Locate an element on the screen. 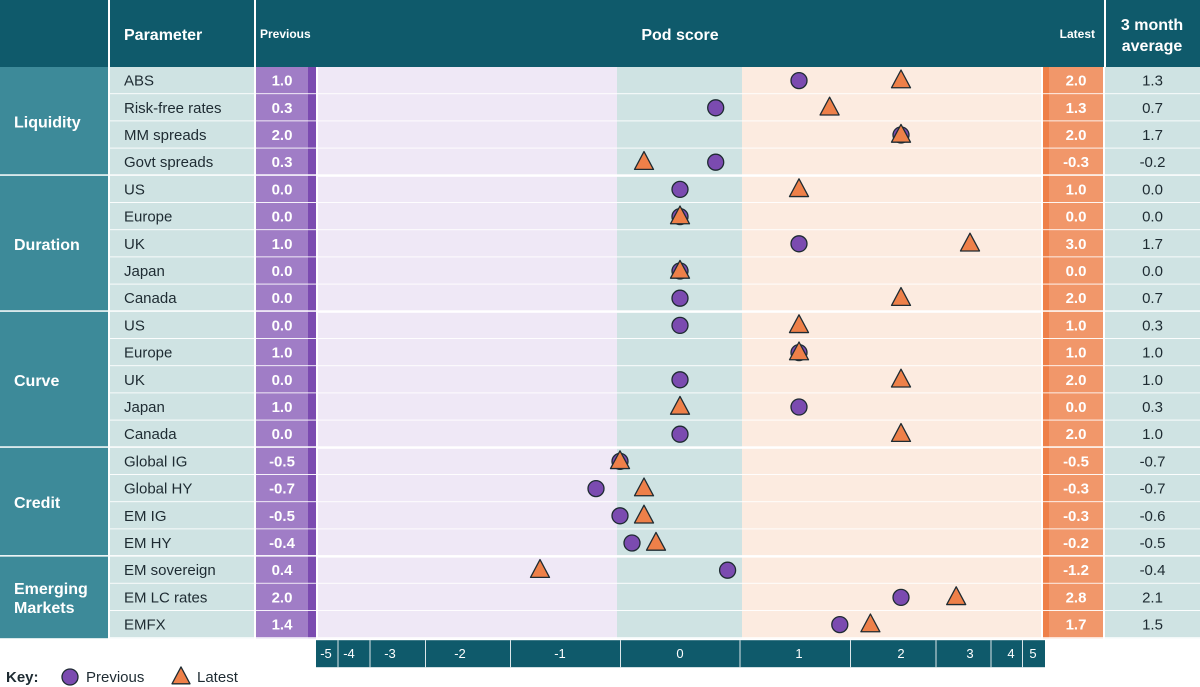 This screenshot has height=687, width=1200. header-pod-score: Pod score is located at coordinates (679, 35).